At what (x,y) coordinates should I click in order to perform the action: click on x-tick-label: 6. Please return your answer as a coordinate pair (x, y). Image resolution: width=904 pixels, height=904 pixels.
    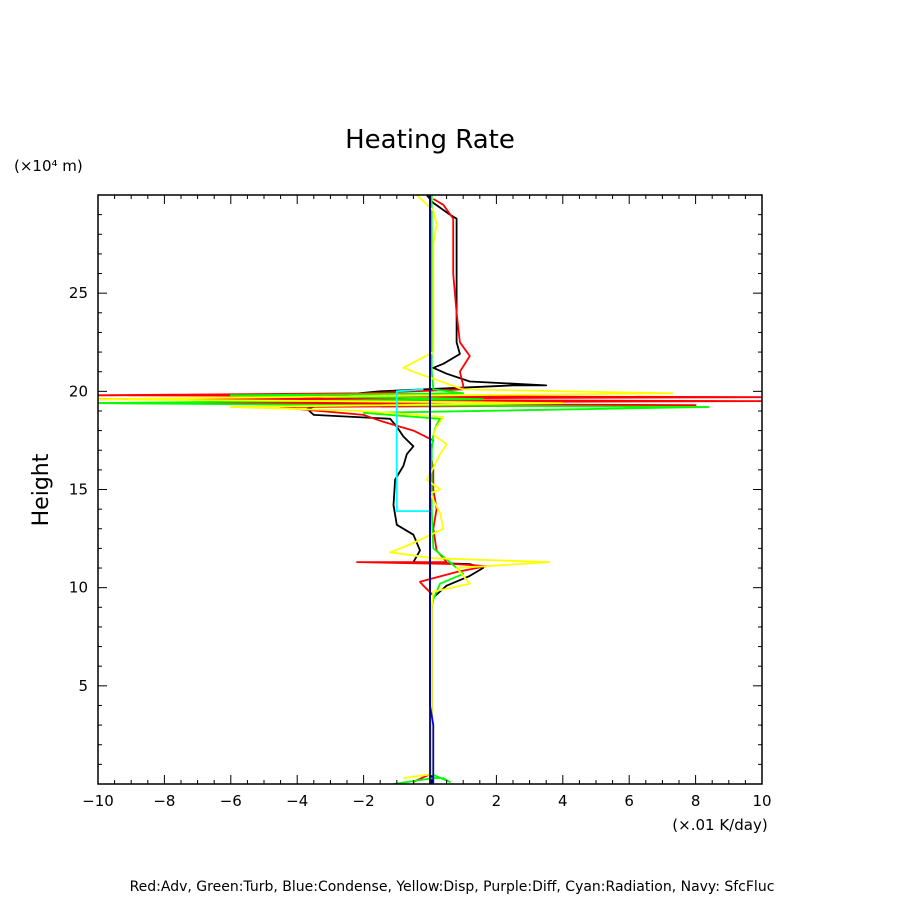
    Looking at the image, I should click on (629, 801).